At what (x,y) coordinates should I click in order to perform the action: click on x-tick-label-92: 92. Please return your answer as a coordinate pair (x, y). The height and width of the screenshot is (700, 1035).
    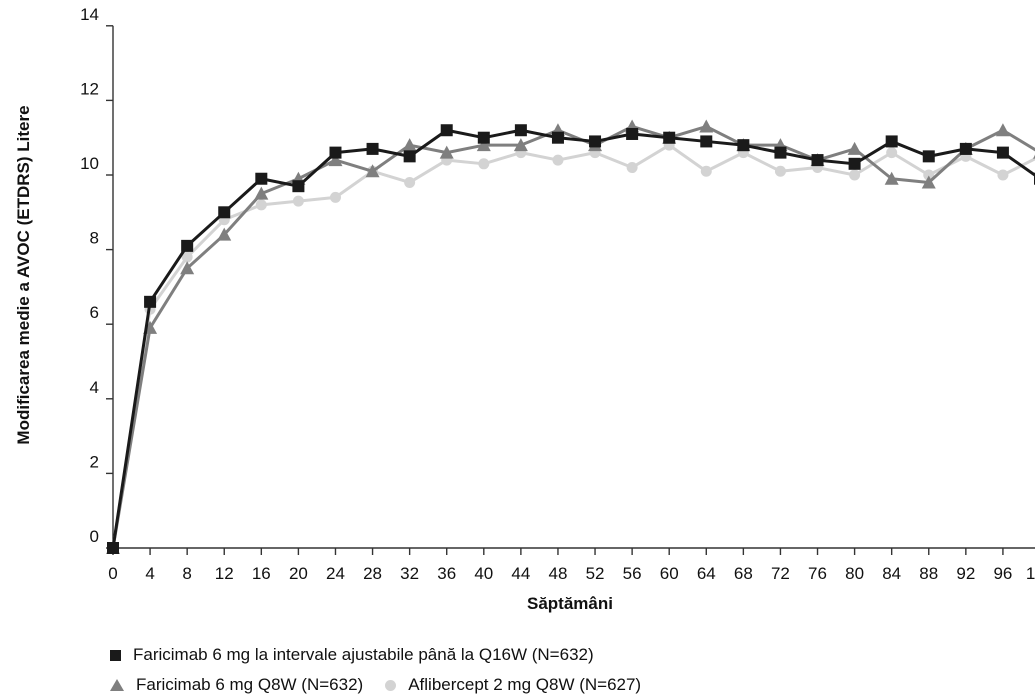
    Looking at the image, I should click on (965, 573).